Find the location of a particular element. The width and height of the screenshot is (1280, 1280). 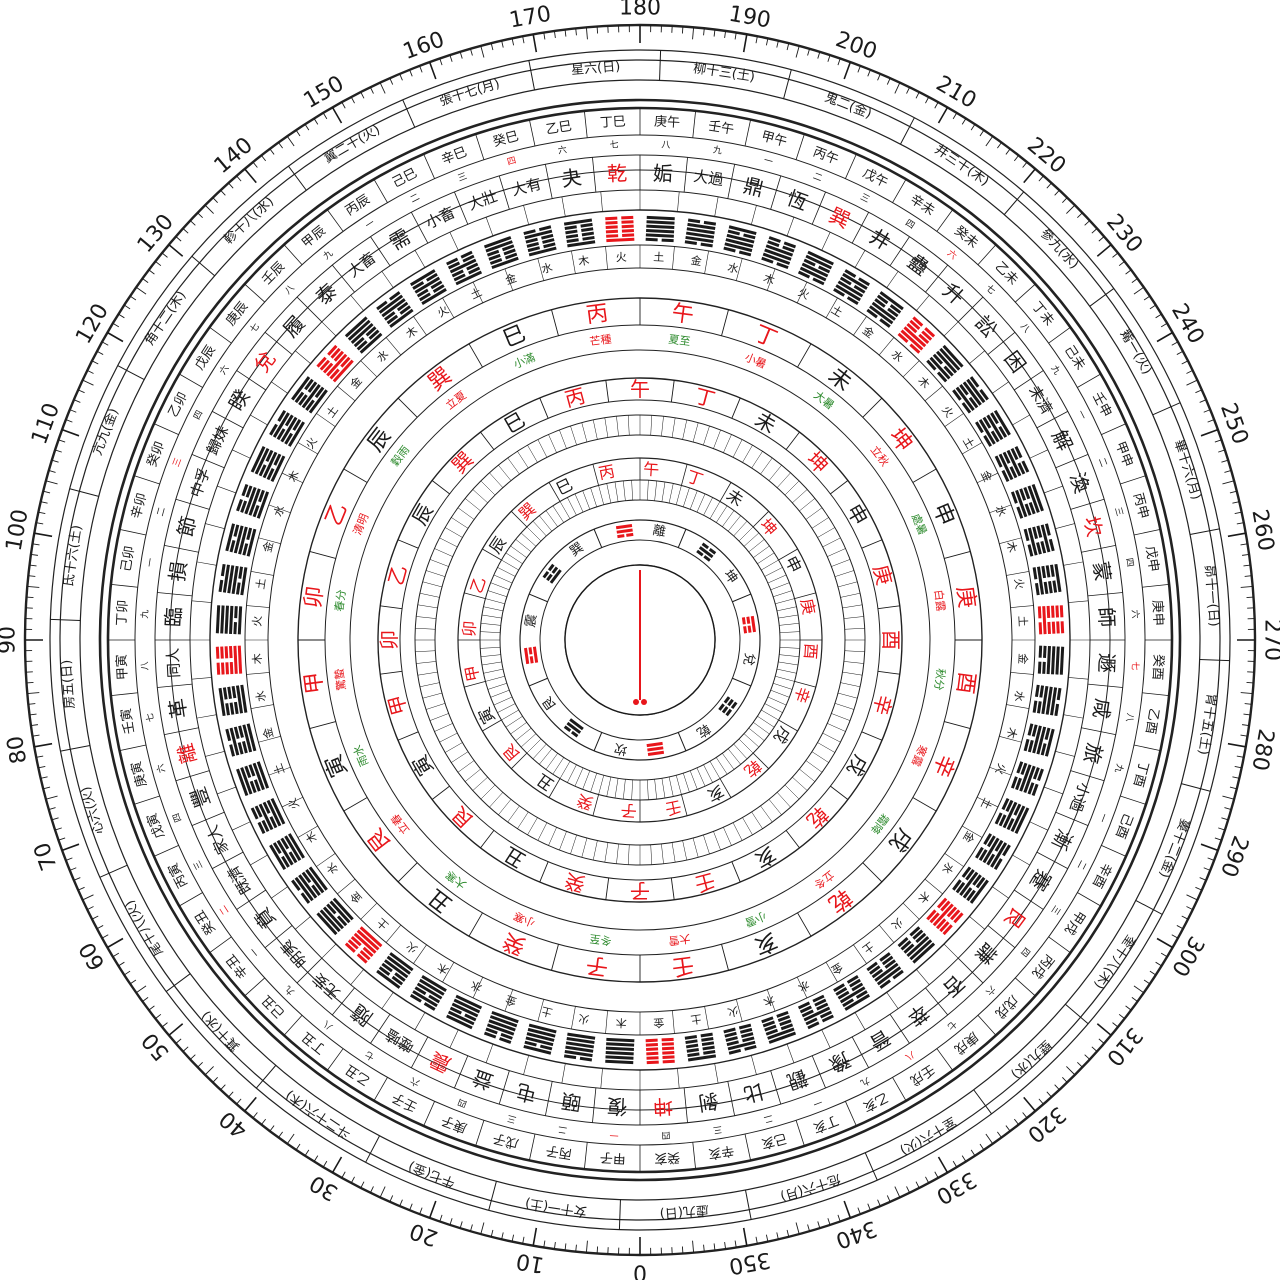

hexagram-name: 乾 is located at coordinates (617, 173).